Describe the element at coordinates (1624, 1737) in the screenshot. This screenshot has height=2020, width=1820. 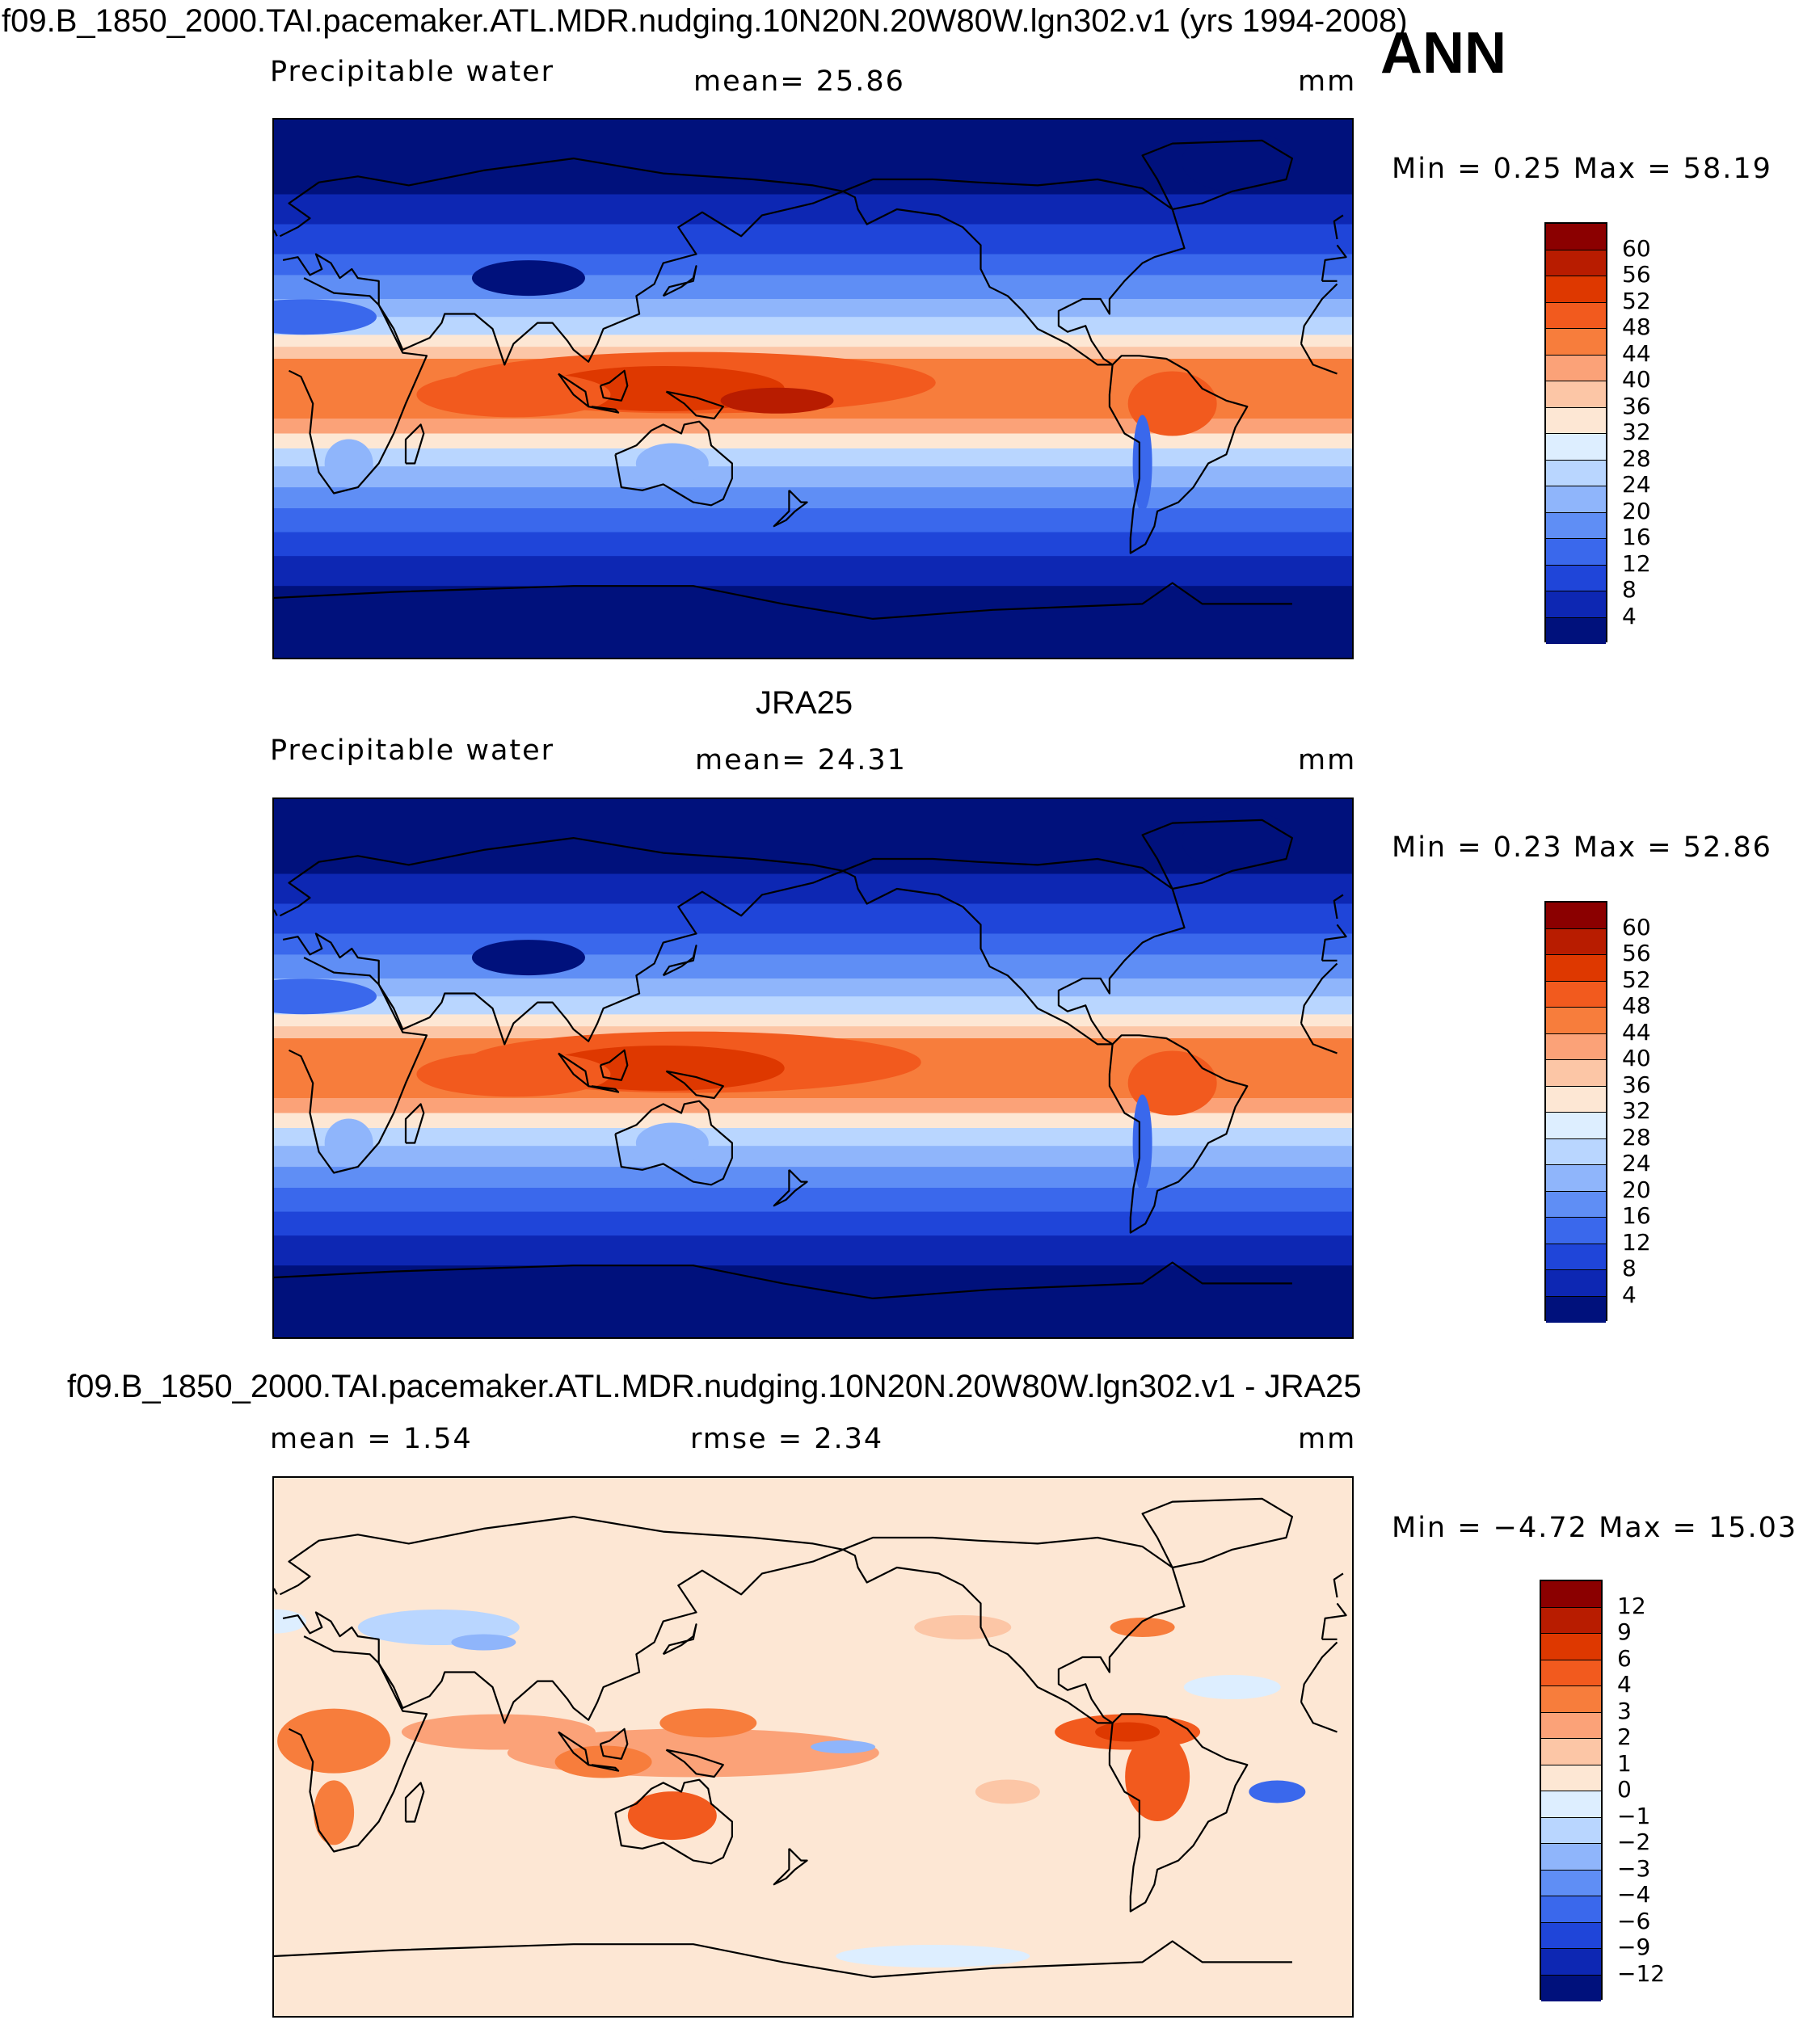
I see `colorbar-tick-label: 2` at that location.